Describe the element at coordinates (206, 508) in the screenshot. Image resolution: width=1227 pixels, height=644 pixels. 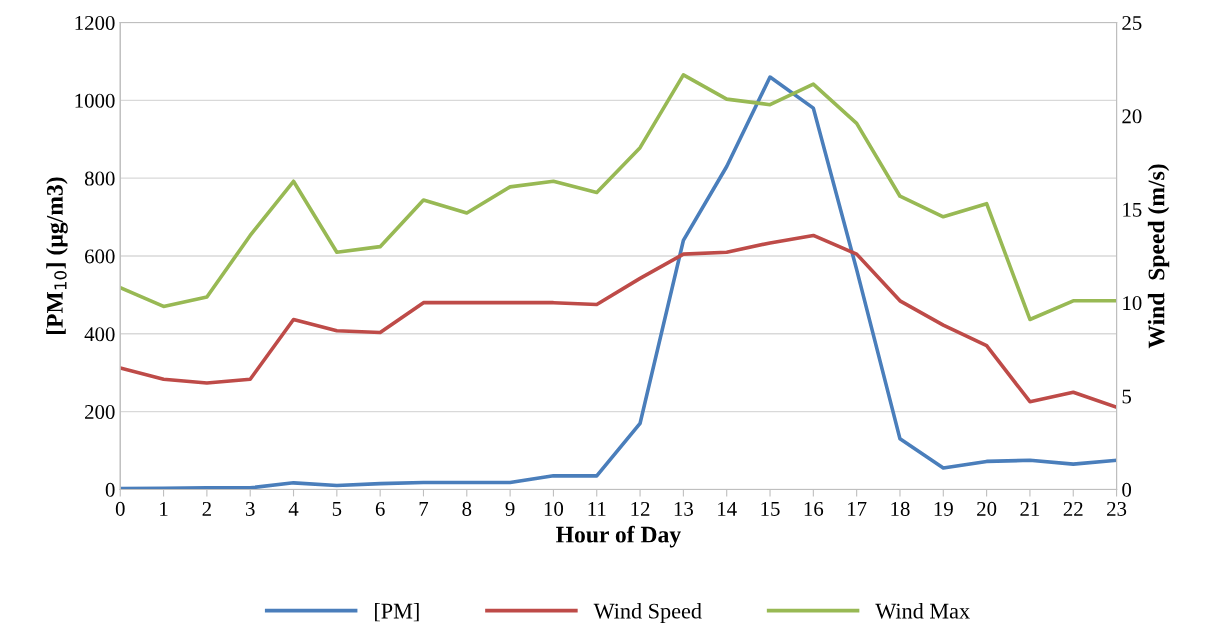
I see `x-tick-label: 2` at that location.